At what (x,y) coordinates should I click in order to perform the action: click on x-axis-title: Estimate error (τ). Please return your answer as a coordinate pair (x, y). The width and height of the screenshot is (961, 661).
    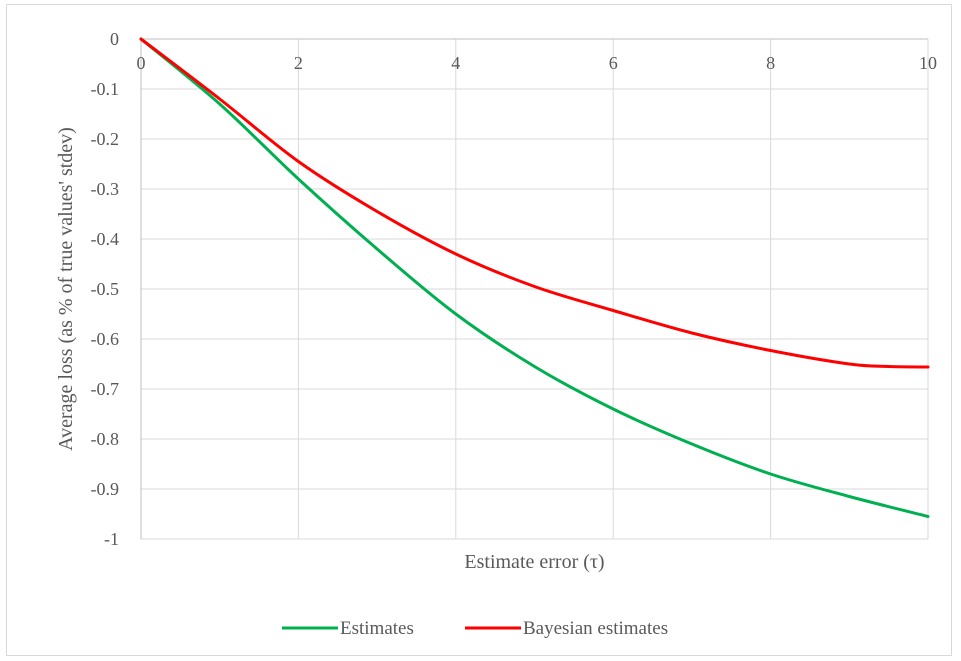
    Looking at the image, I should click on (534, 562).